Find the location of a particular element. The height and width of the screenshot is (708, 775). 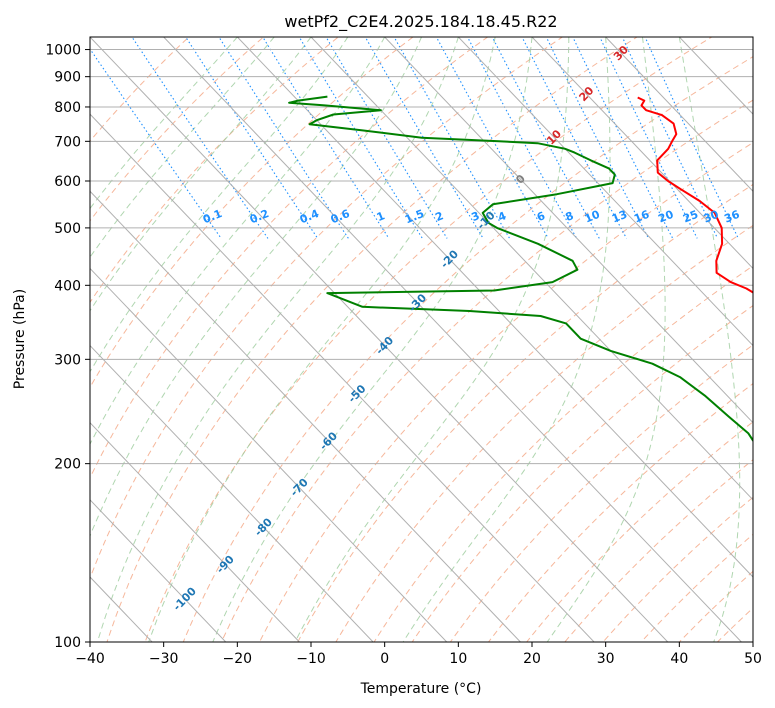

x-tick-label: 0 is located at coordinates (384, 659).